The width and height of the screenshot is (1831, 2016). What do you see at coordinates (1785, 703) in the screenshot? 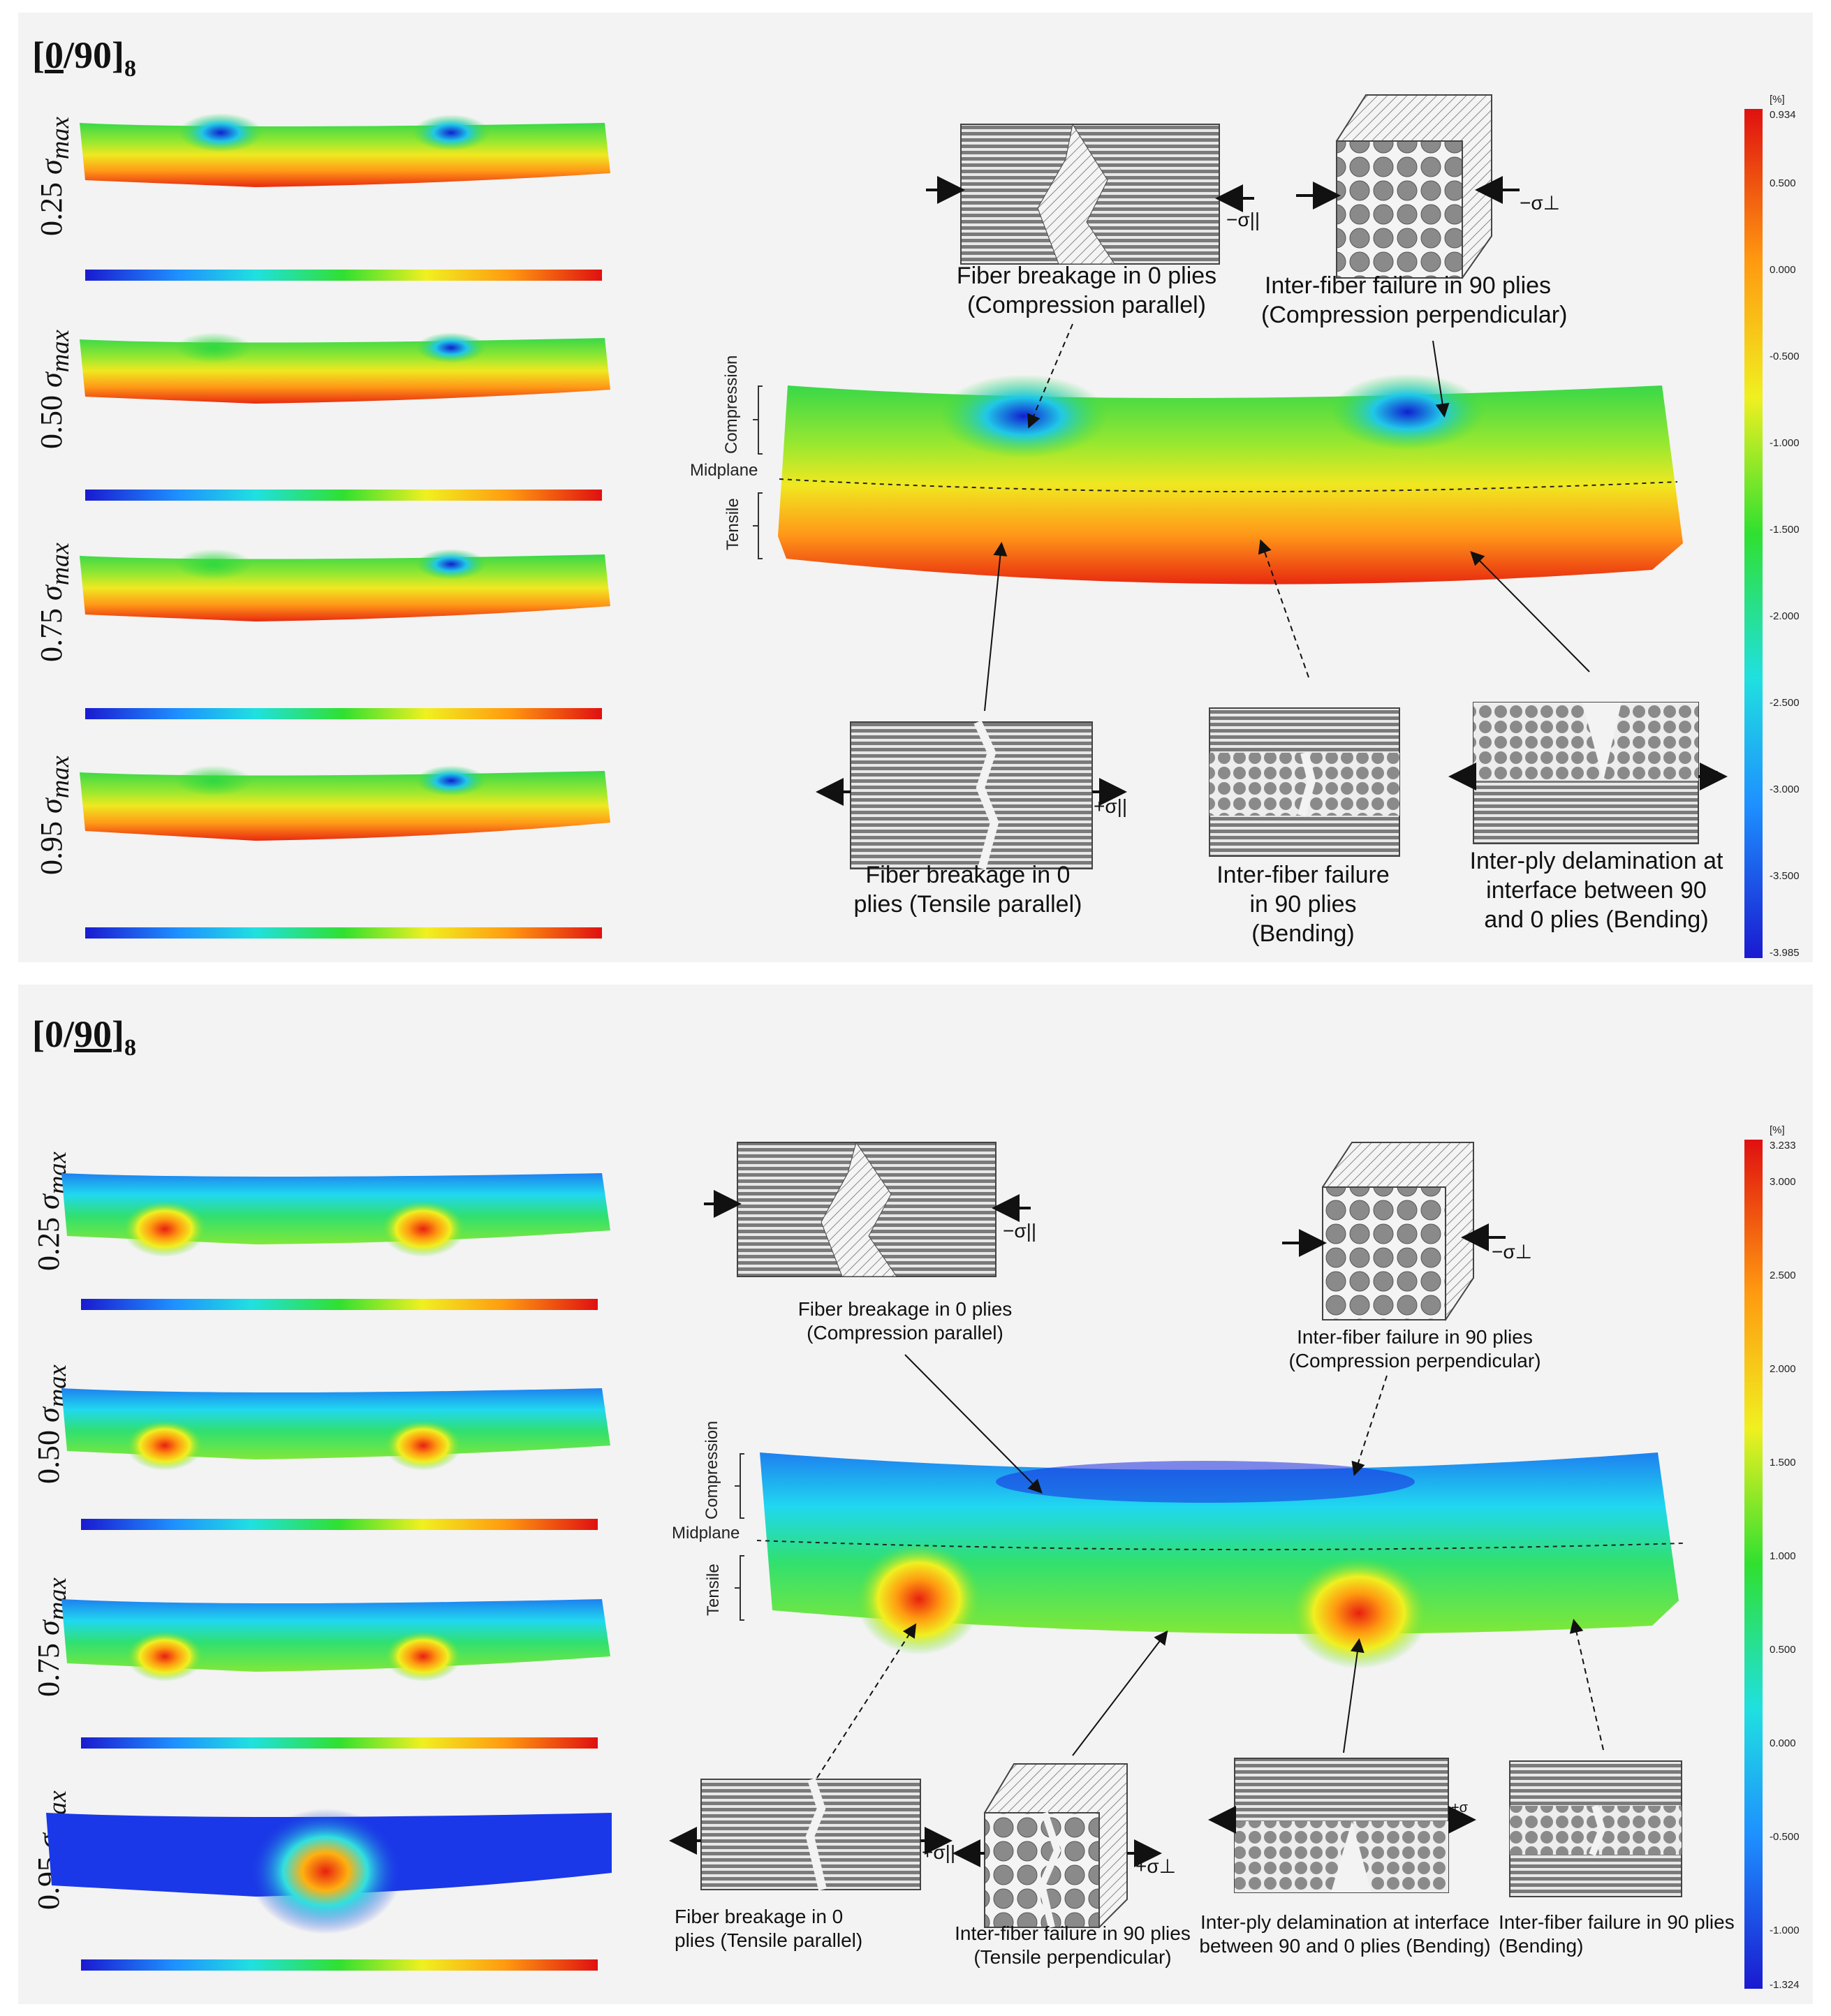
I see `colorbar-tick: -2.500` at bounding box center [1785, 703].